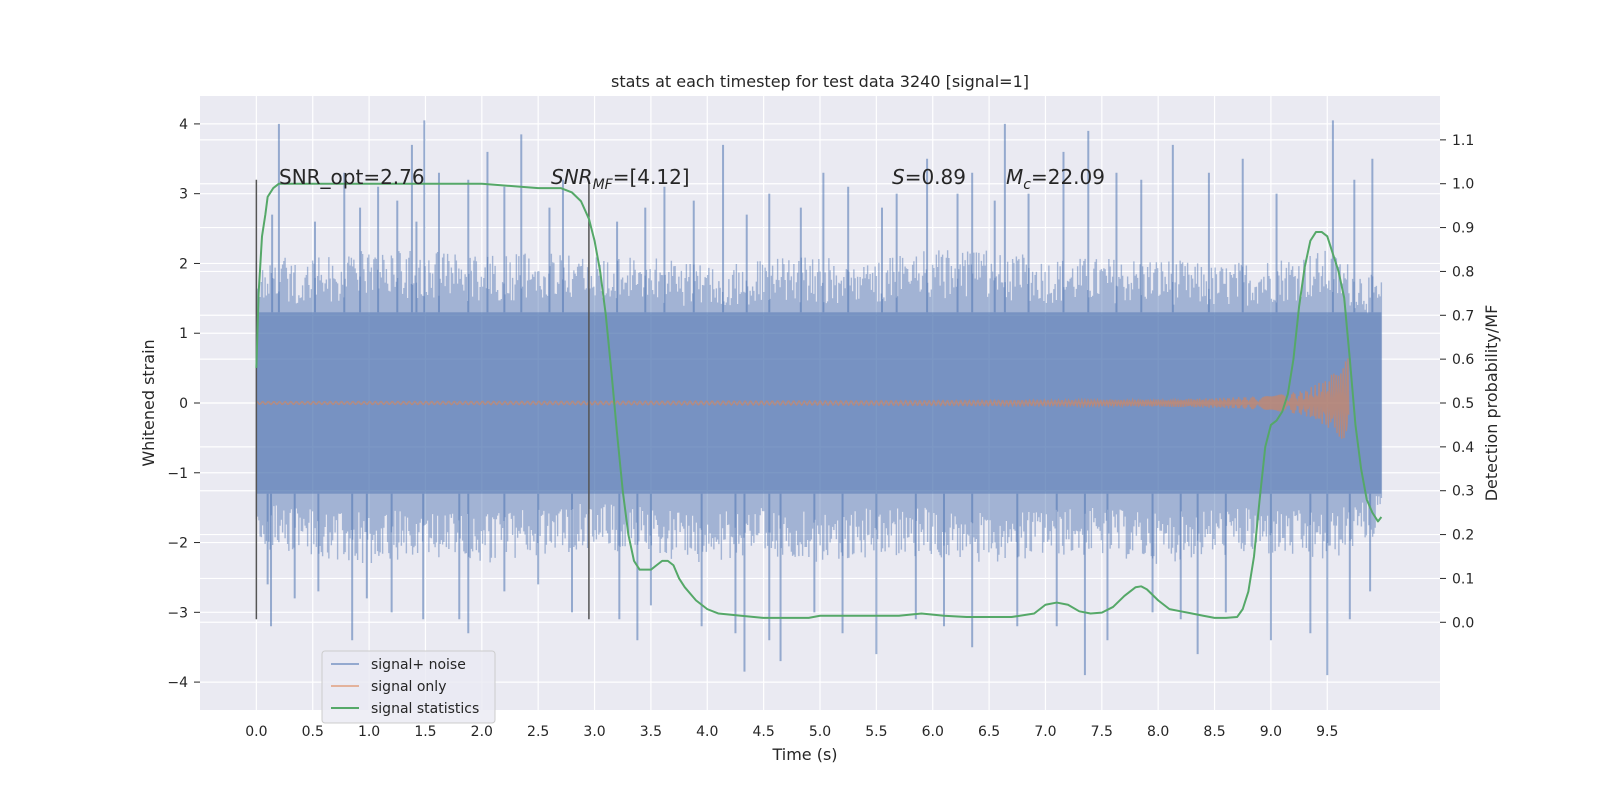 The height and width of the screenshot is (800, 1600). I want to click on y2-tick-label: 1.1, so click(1463, 141).